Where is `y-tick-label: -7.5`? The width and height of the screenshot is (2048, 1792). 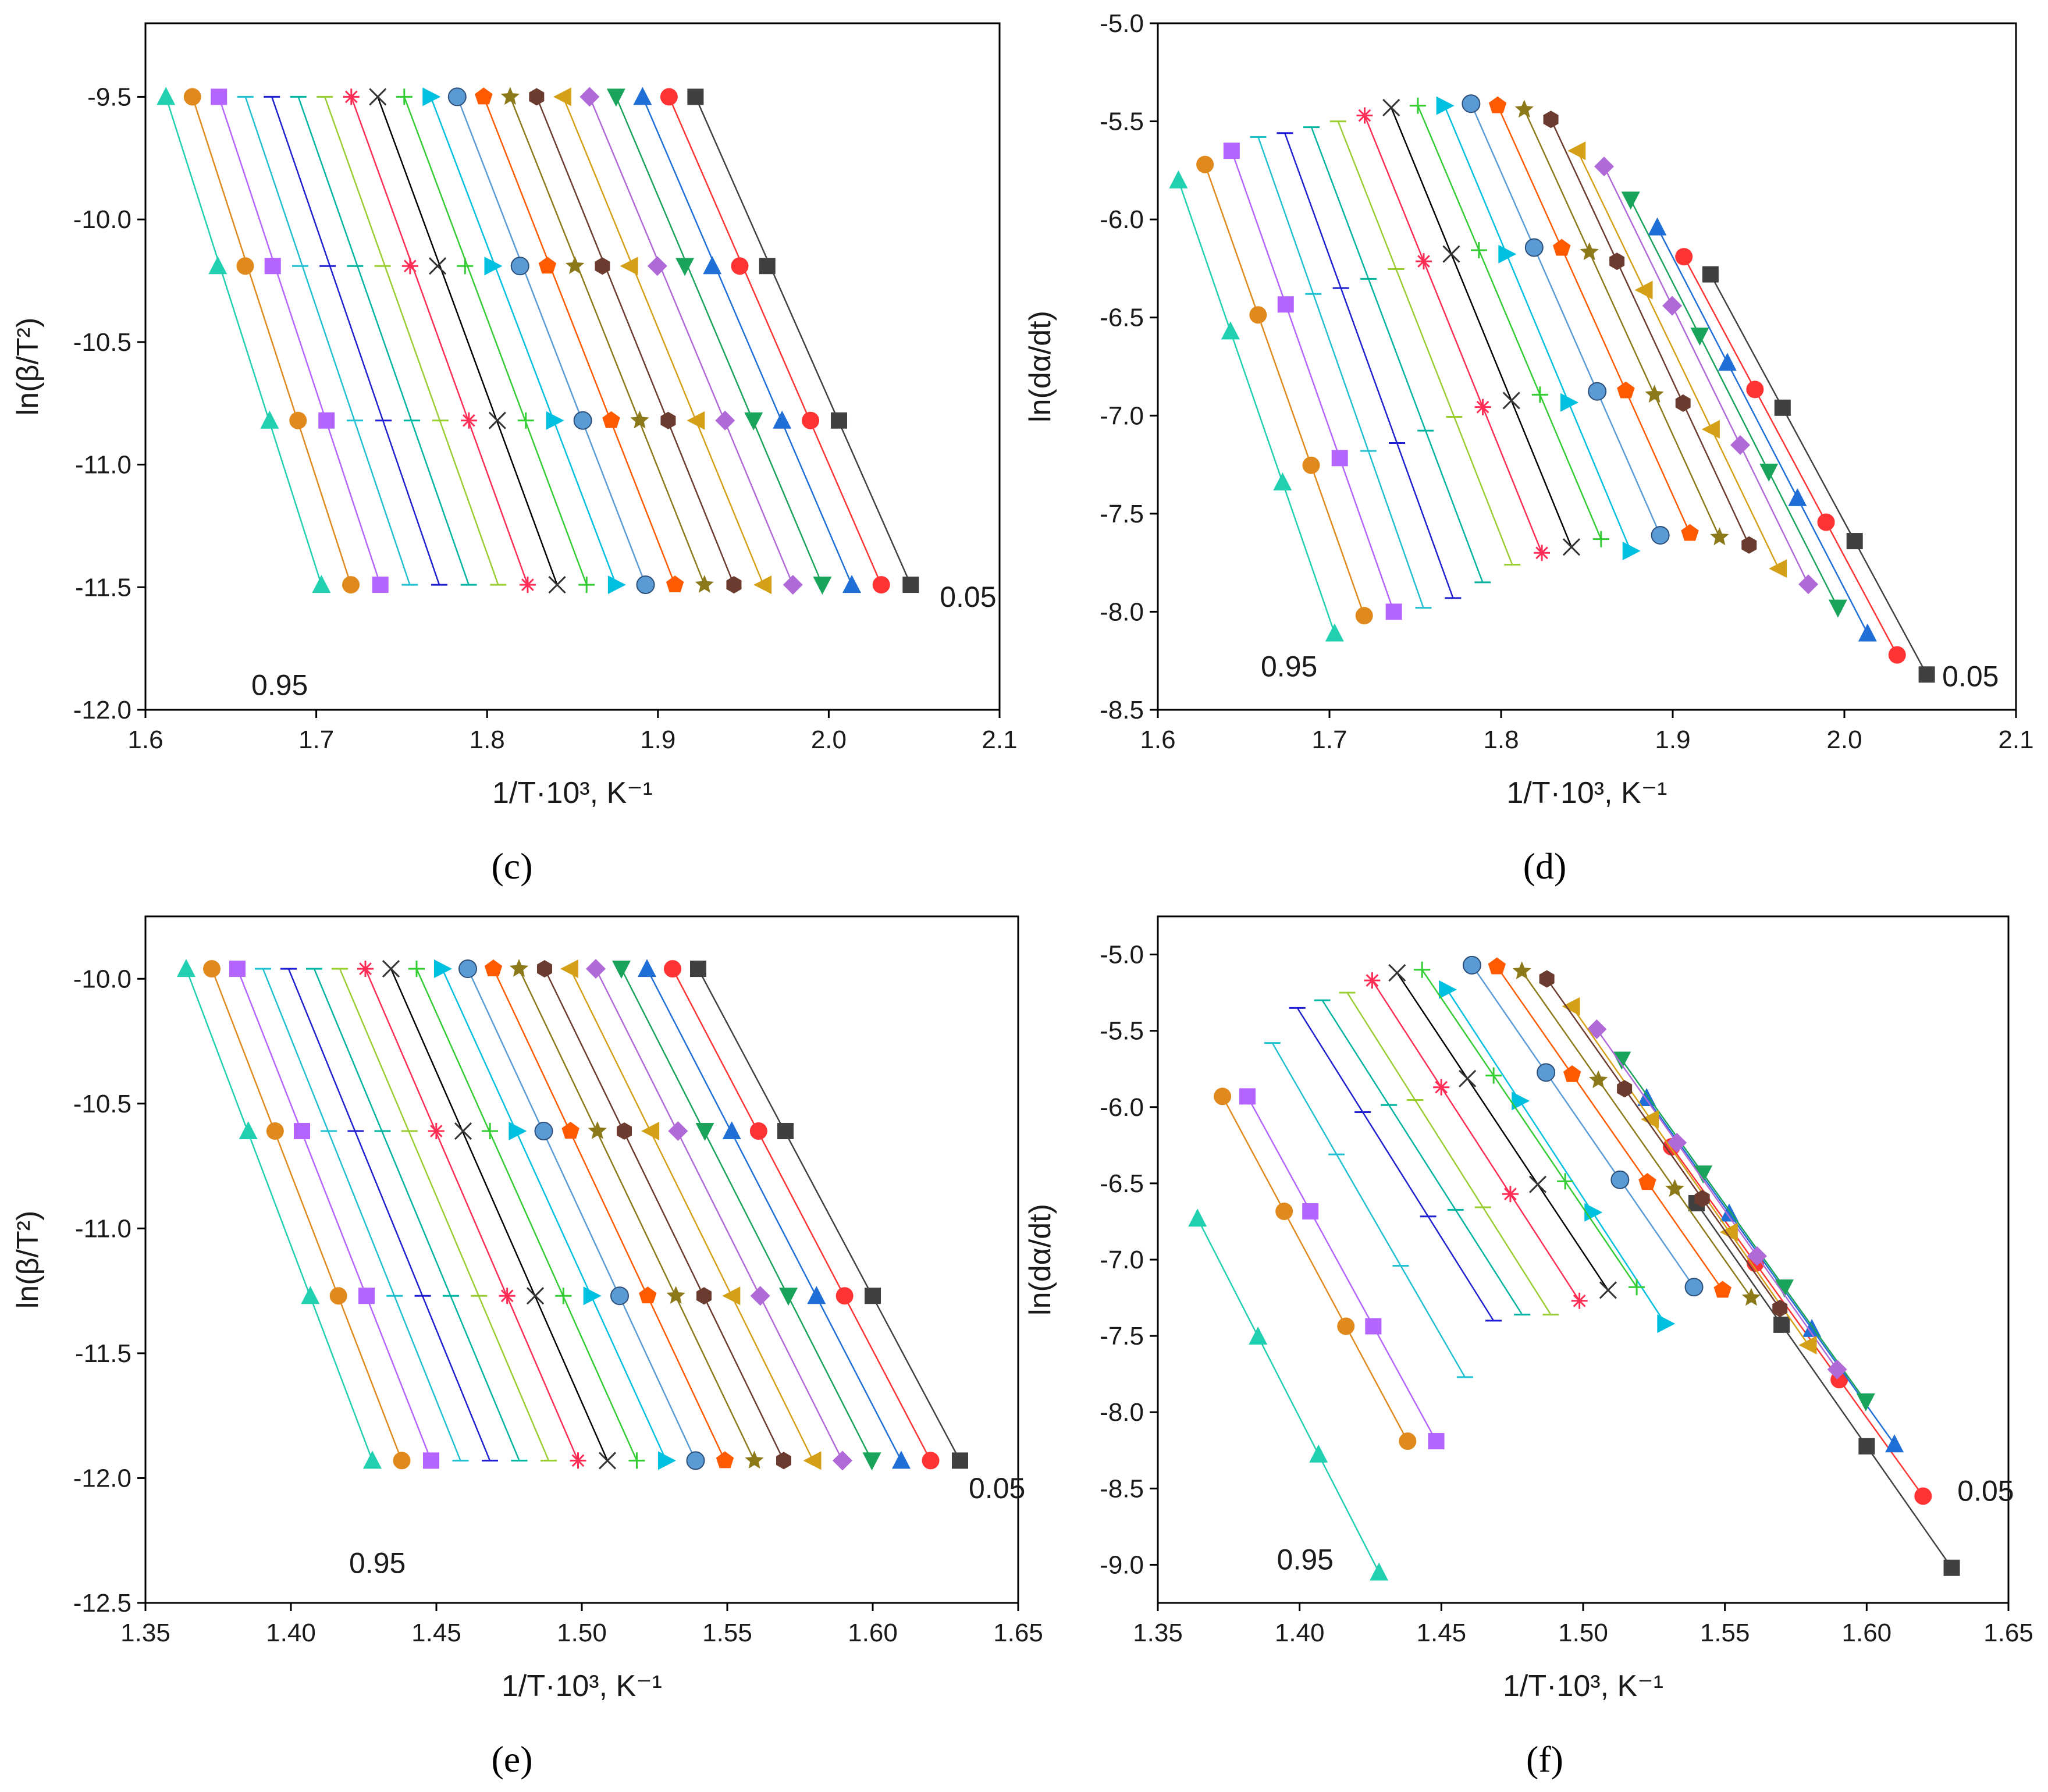 y-tick-label: -7.5 is located at coordinates (1122, 1336).